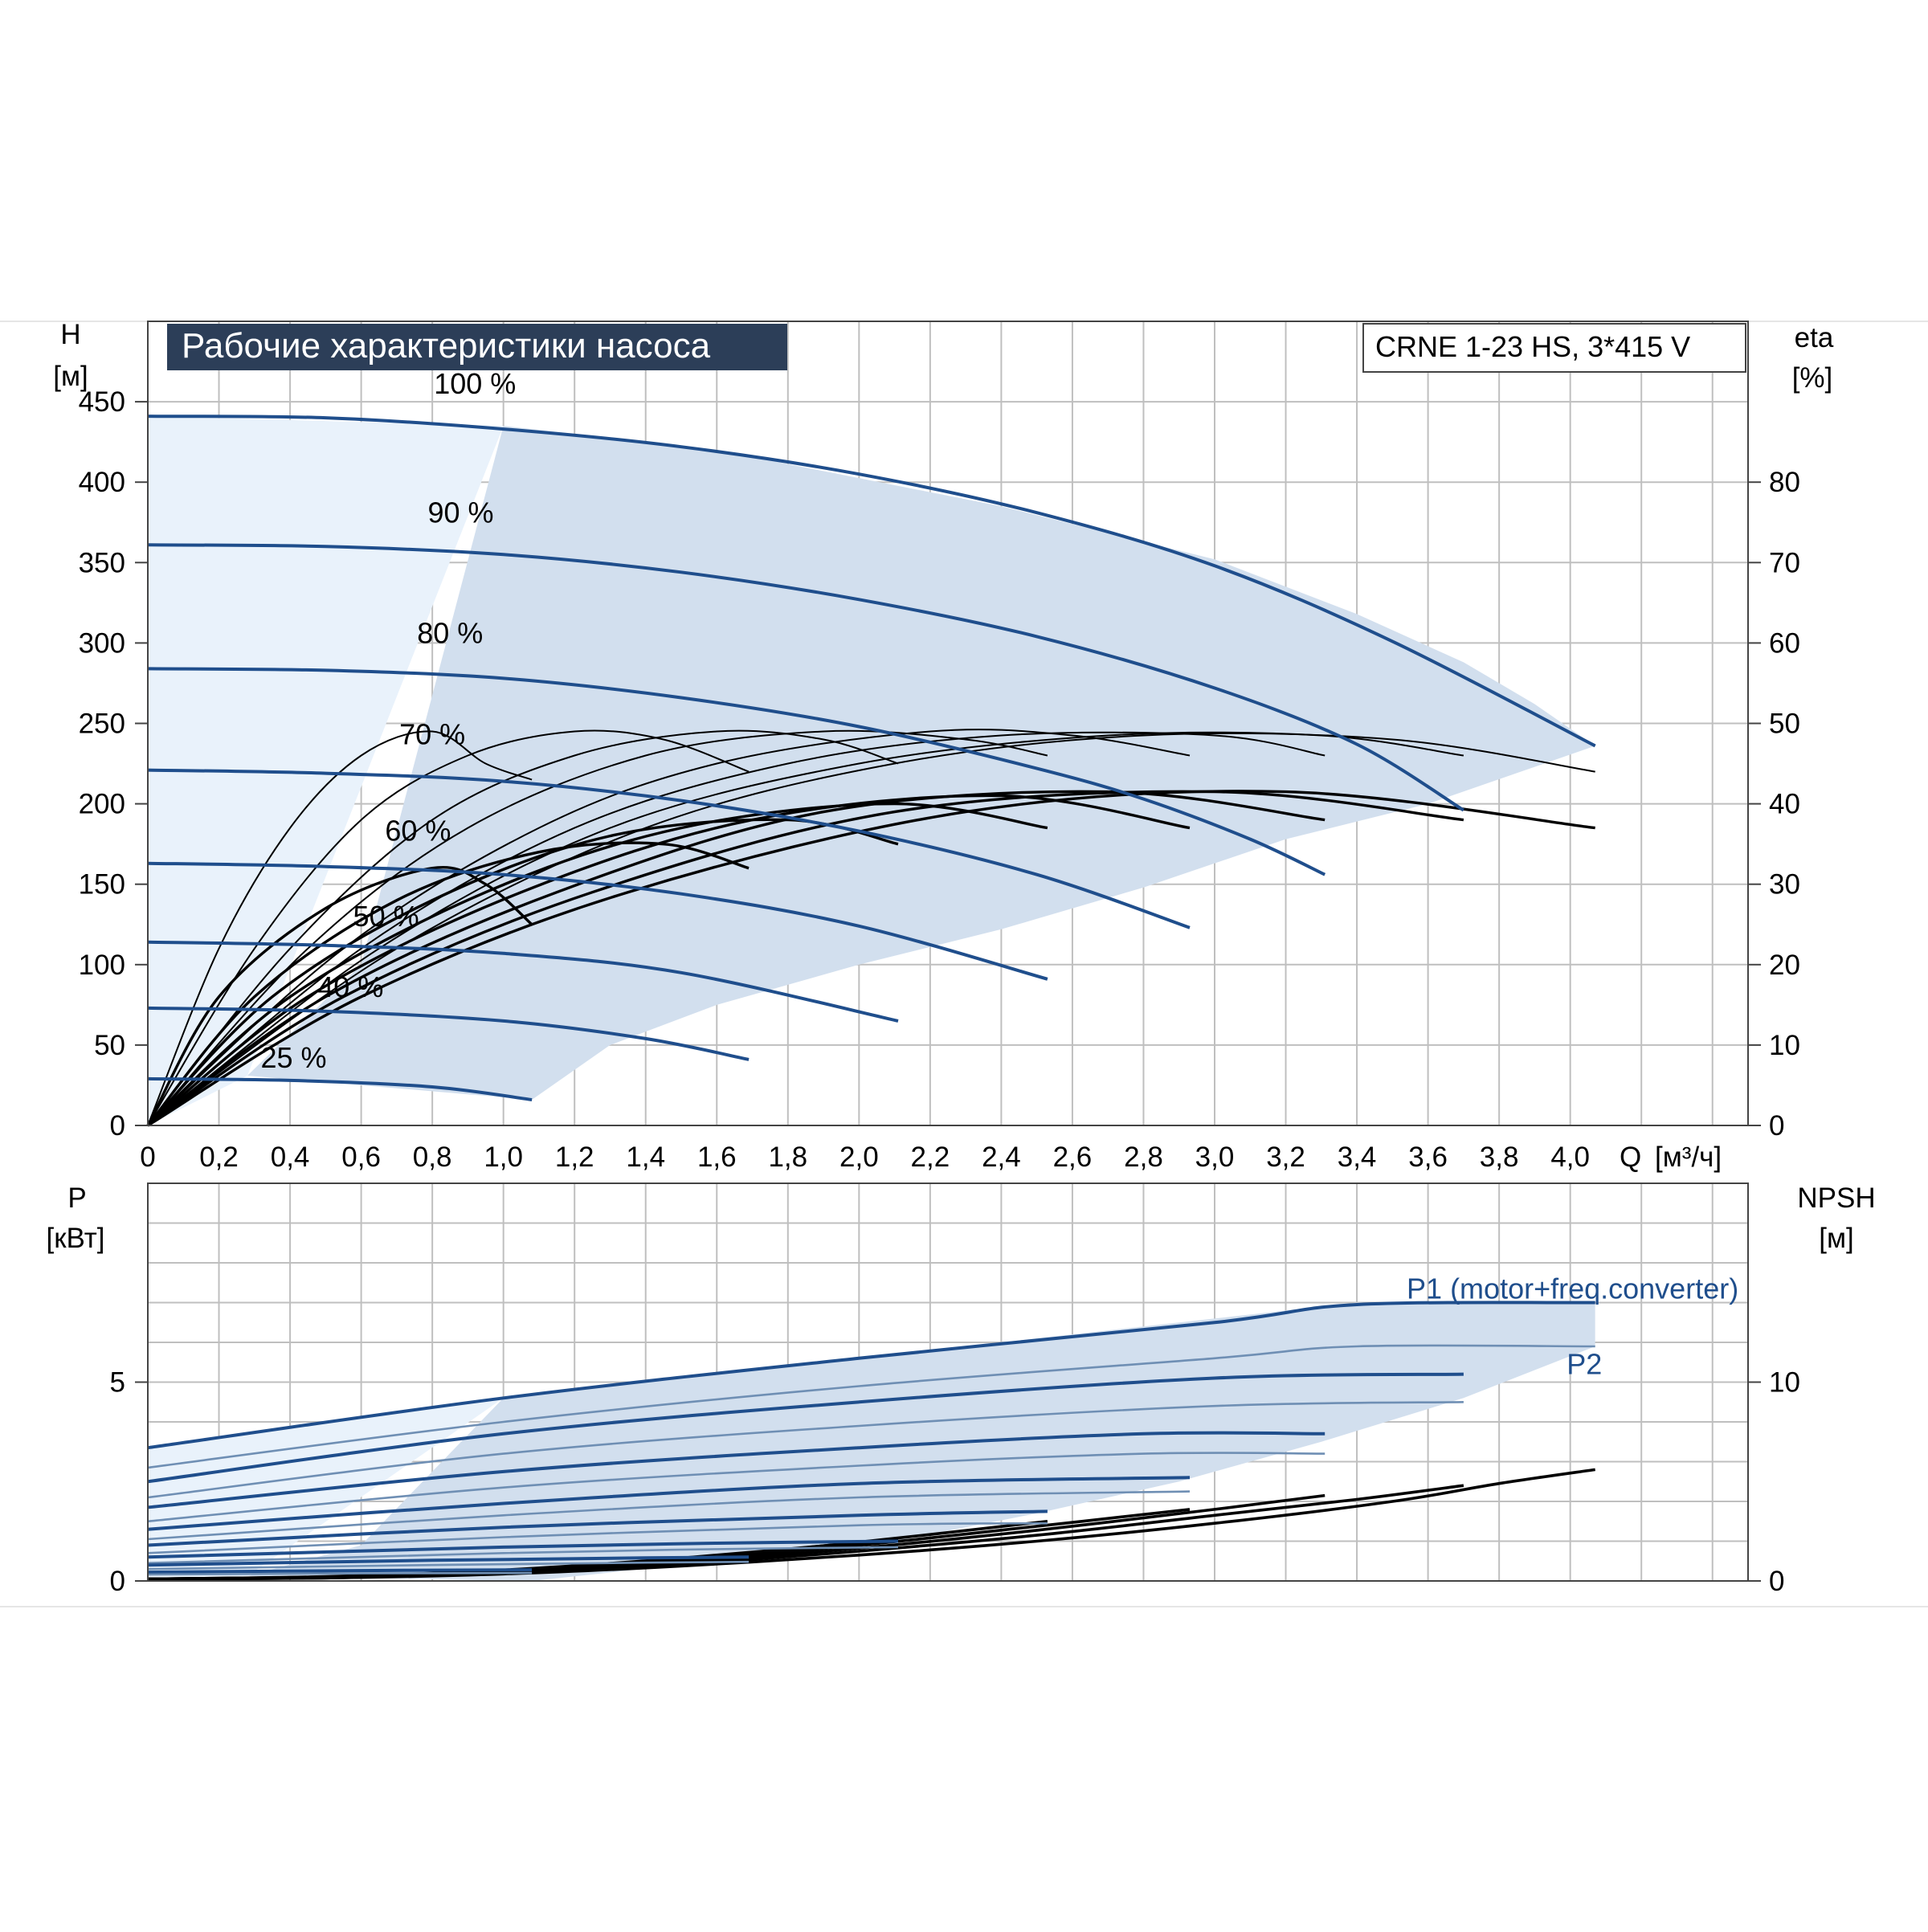 This screenshot has height=1932, width=1928. Describe the element at coordinates (1215, 1157) in the screenshot. I see `flow-tick-label: 3,0` at that location.